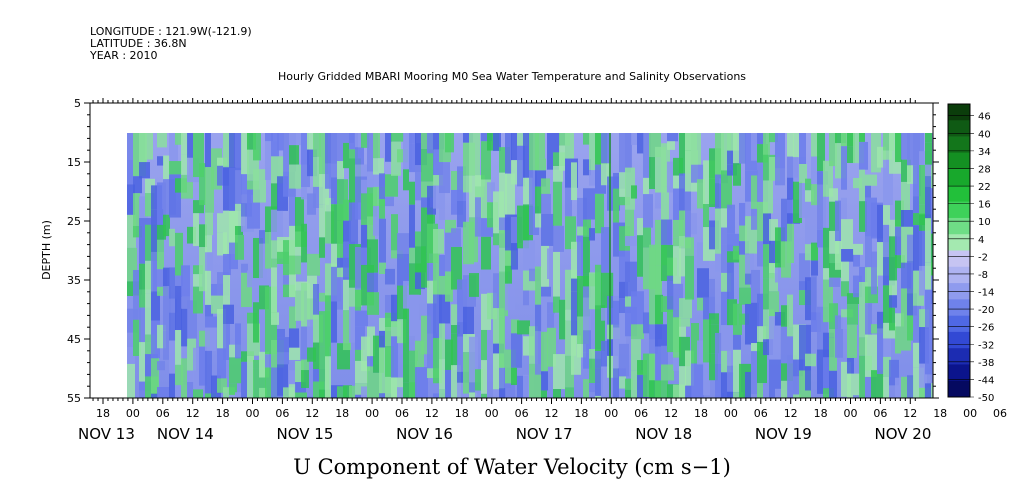 The image size is (1009, 504). I want to click on x-hour-label: 06, so click(880, 413).